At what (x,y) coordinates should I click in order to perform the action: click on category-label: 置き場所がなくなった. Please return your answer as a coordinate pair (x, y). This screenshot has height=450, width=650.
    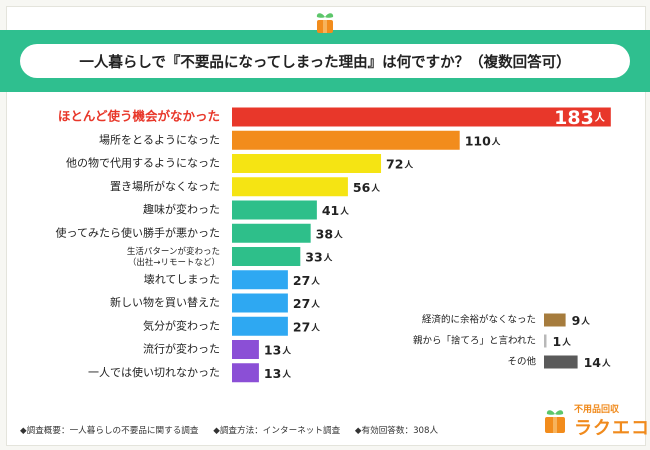
    Looking at the image, I should click on (165, 186).